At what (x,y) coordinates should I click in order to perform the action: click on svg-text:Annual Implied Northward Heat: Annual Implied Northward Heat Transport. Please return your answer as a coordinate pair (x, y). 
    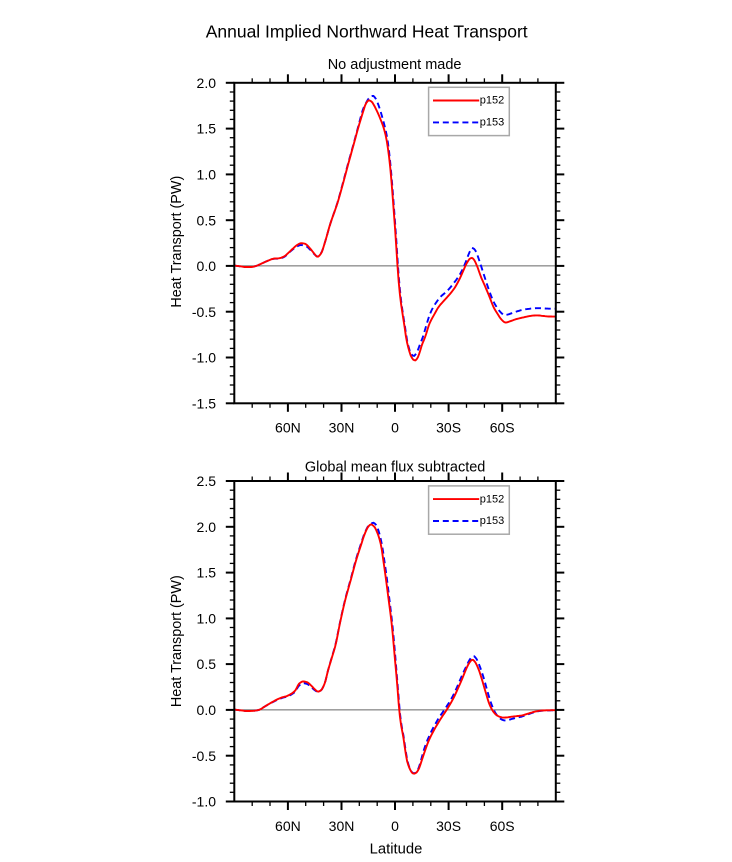
    Looking at the image, I should click on (367, 32).